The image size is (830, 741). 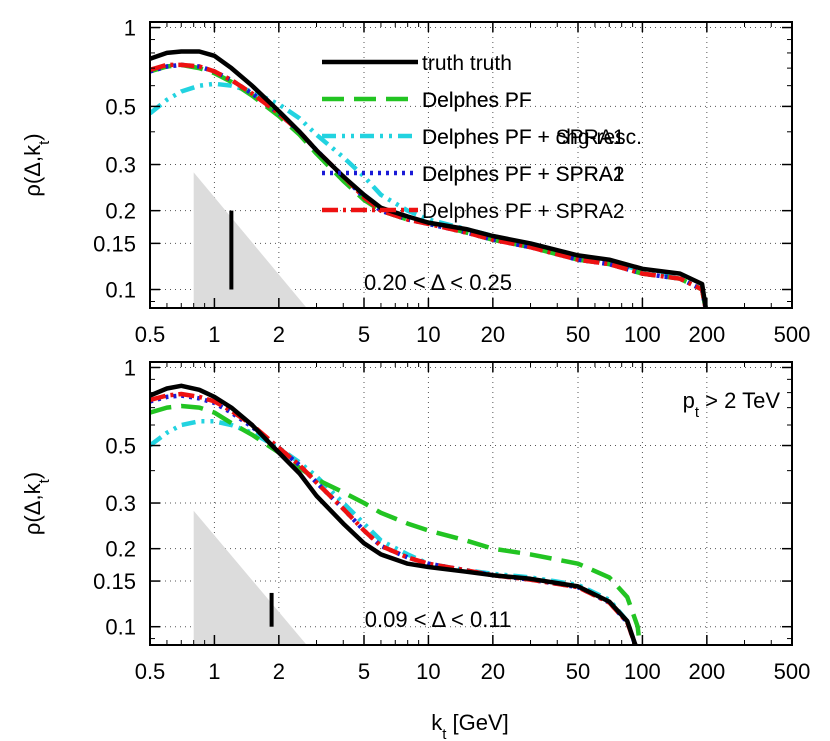 What do you see at coordinates (438, 619) in the screenshot?
I see `delta-range-label: 0.09 < Δ < 0.11` at bounding box center [438, 619].